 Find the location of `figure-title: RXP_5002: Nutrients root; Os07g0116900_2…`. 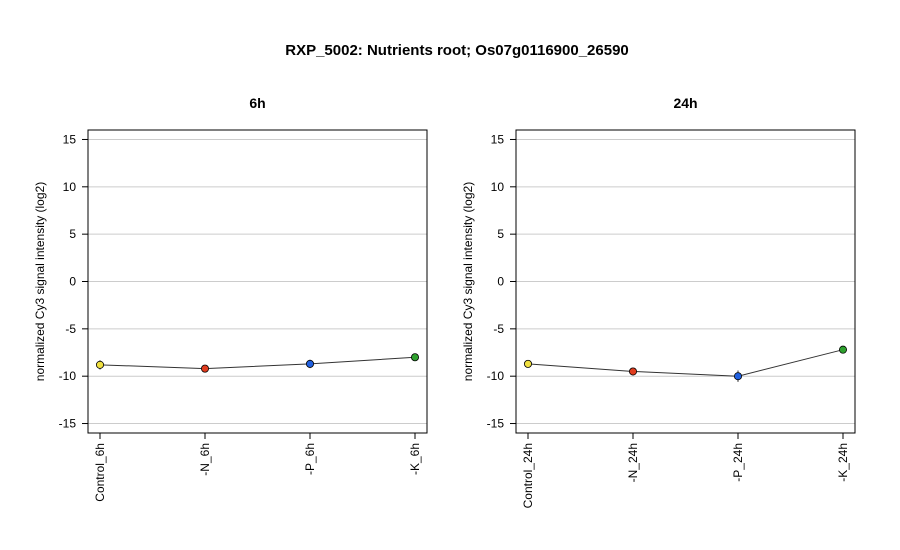

figure-title: RXP_5002: Nutrients root; Os07g0116900_2… is located at coordinates (457, 50).